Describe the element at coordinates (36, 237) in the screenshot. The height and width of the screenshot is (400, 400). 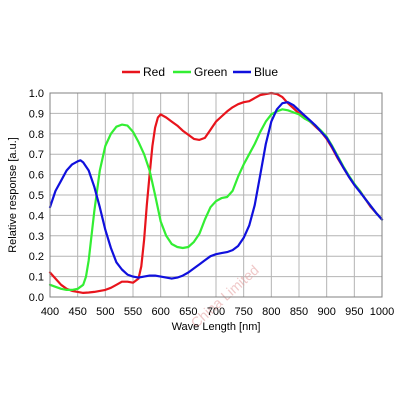
I see `y-tick-label: 0.3` at that location.